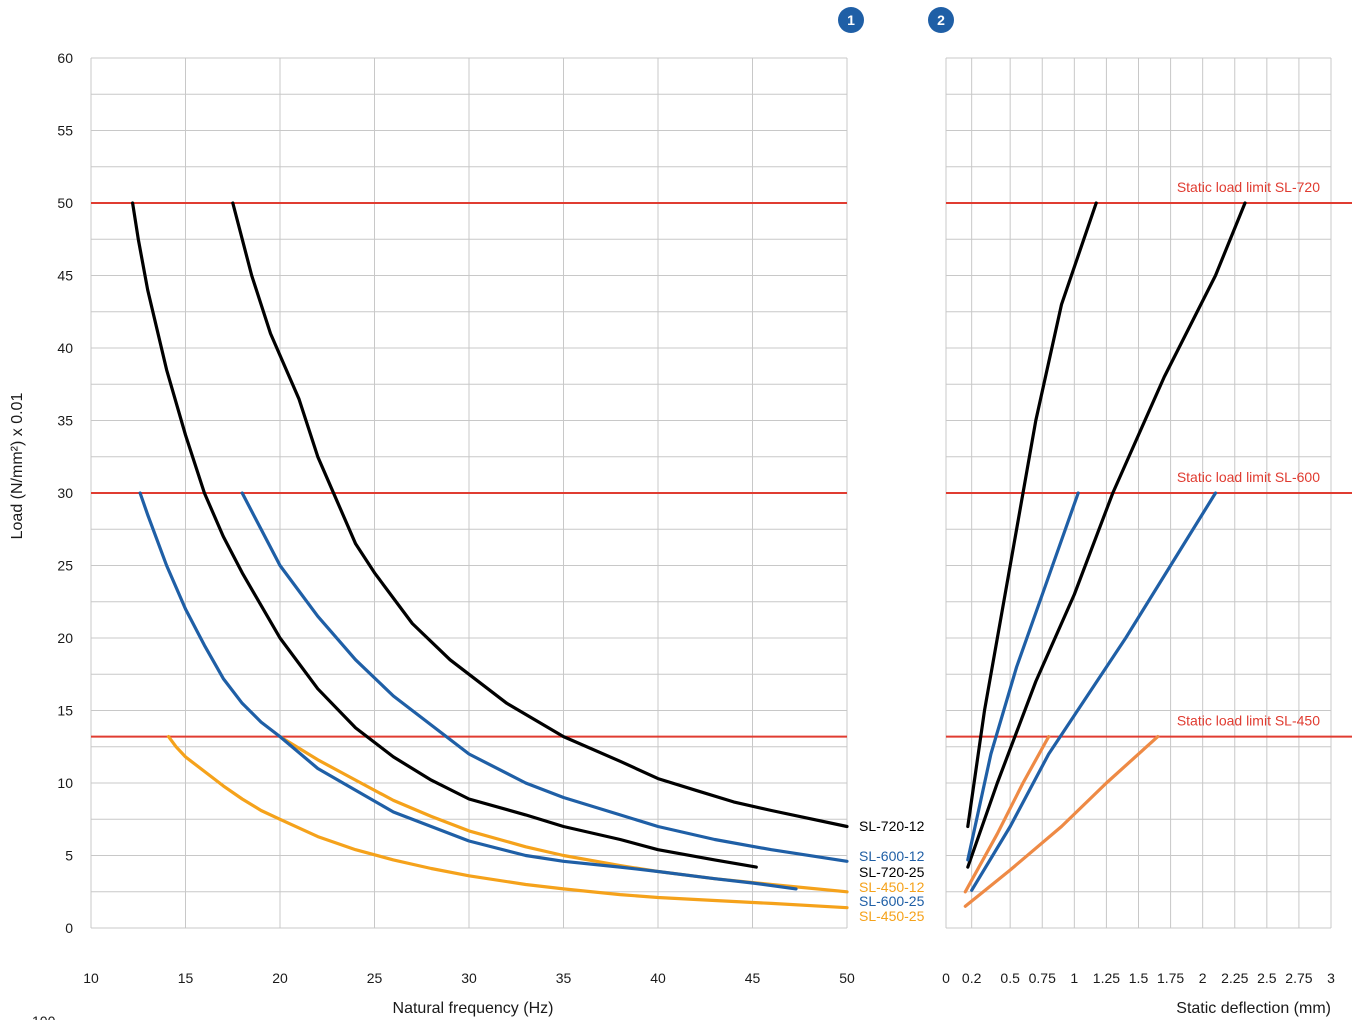 The width and height of the screenshot is (1352, 1020). I want to click on badge-2-circle, so click(941, 20).